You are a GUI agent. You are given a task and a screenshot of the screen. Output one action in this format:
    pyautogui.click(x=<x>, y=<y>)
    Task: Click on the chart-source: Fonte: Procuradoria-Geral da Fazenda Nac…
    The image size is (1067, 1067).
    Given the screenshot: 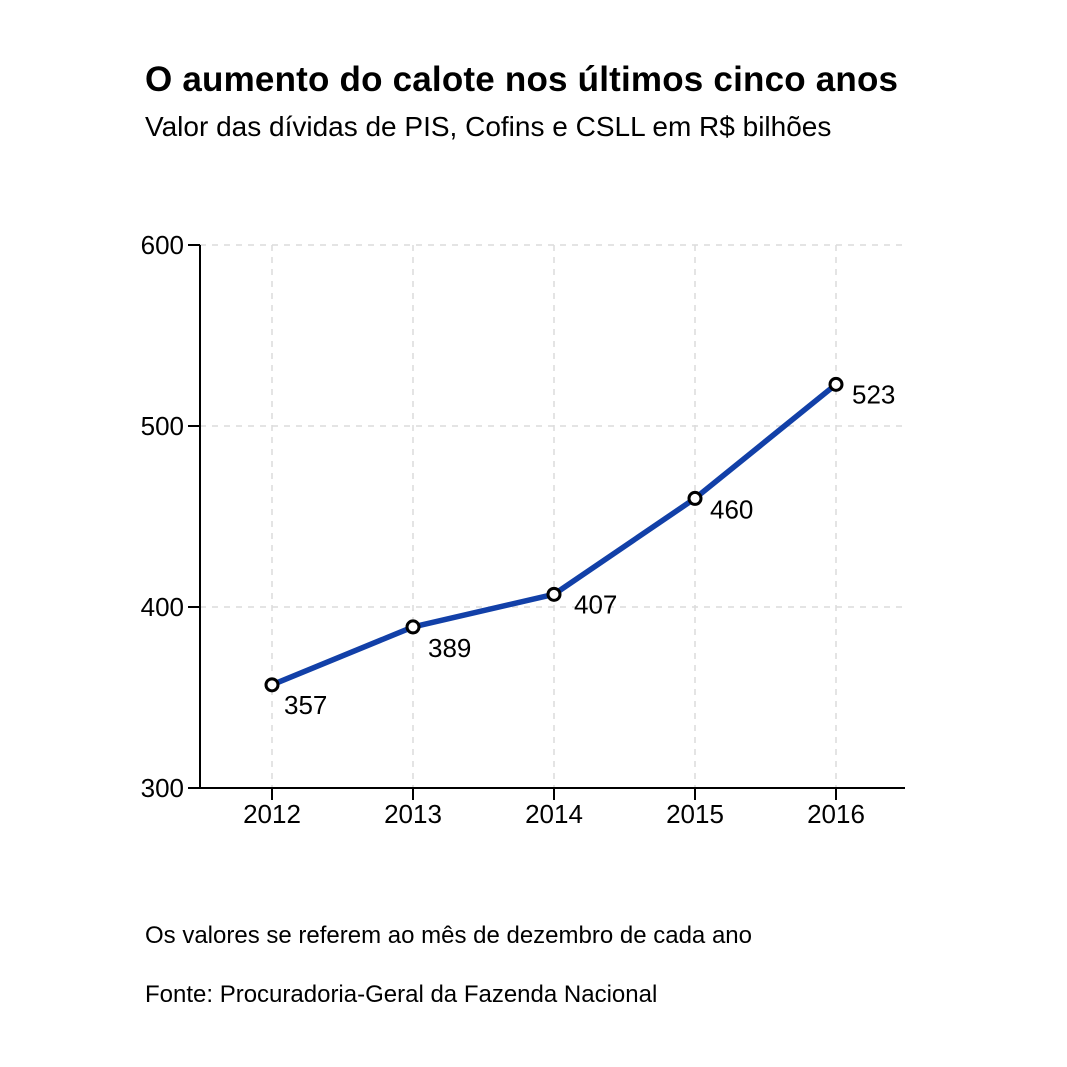 What is the action you would take?
    pyautogui.click(x=401, y=994)
    